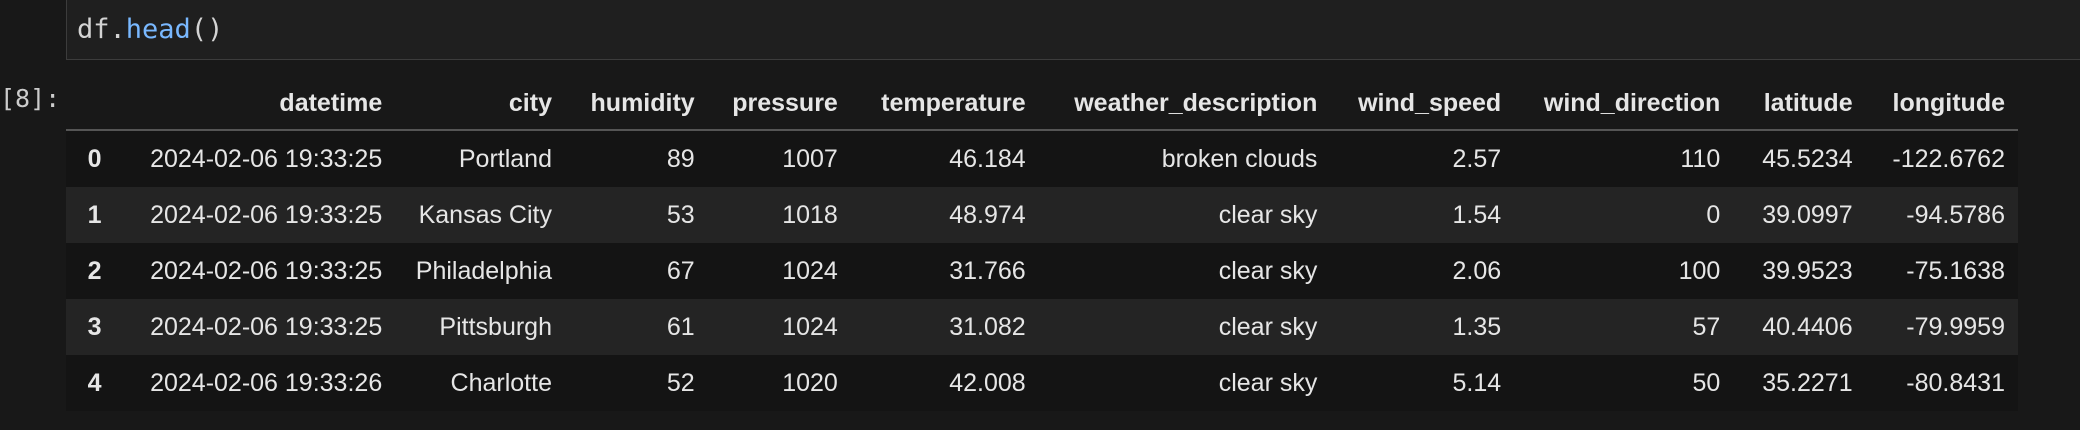  Describe the element at coordinates (1713, 214) in the screenshot. I see `cell-wind-direction: 0` at that location.